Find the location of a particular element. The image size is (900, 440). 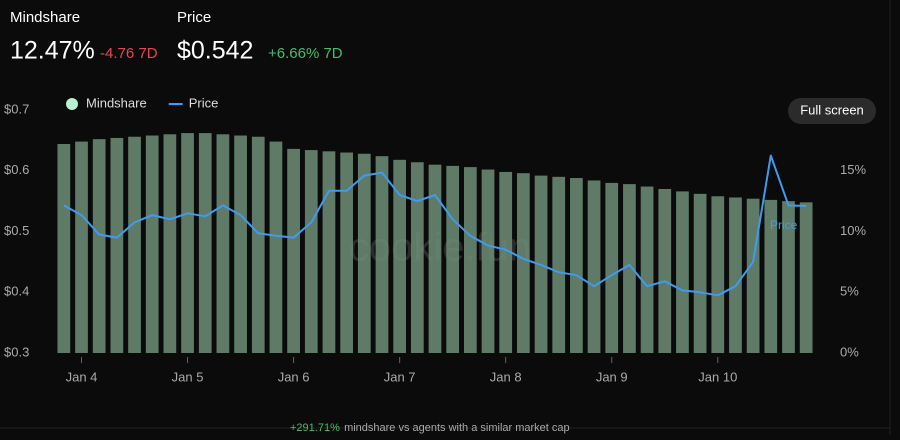

x-tick-label: Jan 6 is located at coordinates (294, 376).